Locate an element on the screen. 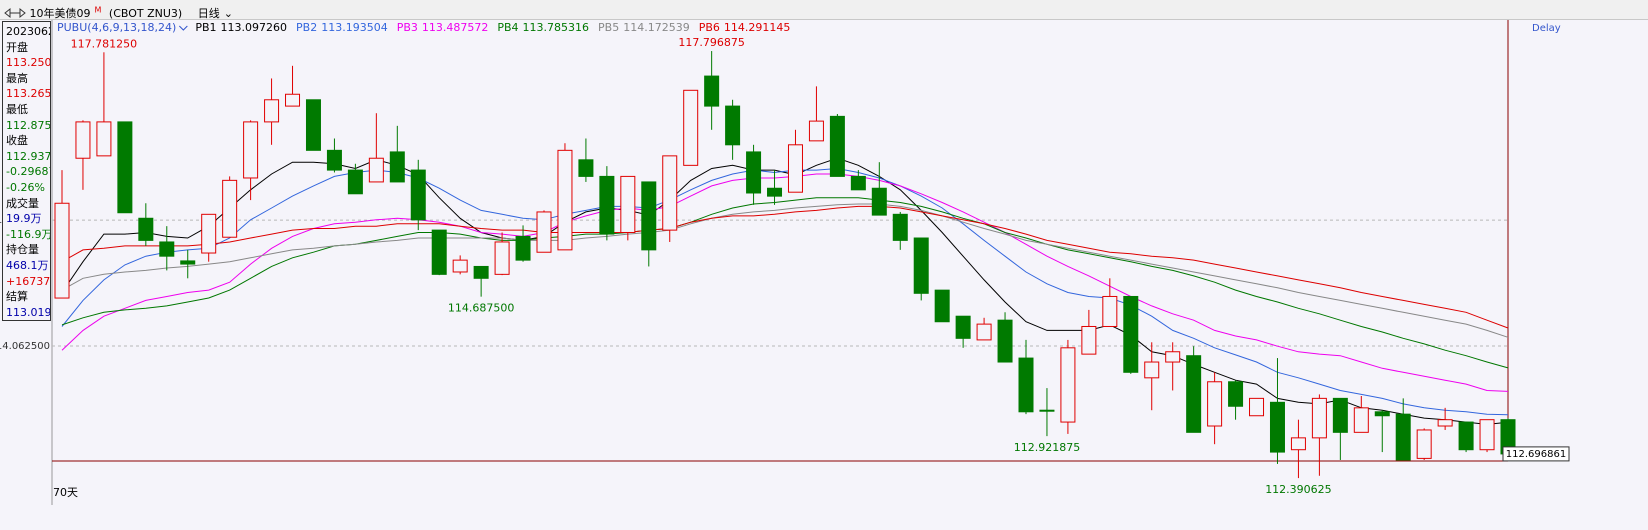  info-item: 113.0193 is located at coordinates (28, 312).